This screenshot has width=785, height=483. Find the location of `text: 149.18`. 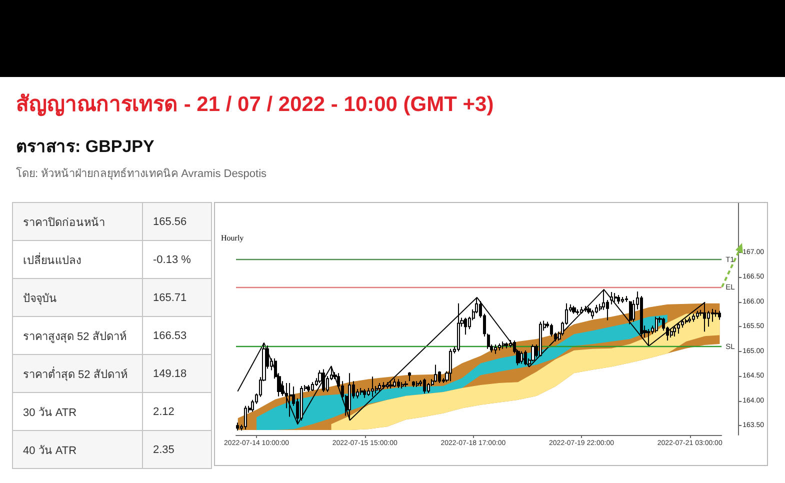

text: 149.18 is located at coordinates (170, 374).